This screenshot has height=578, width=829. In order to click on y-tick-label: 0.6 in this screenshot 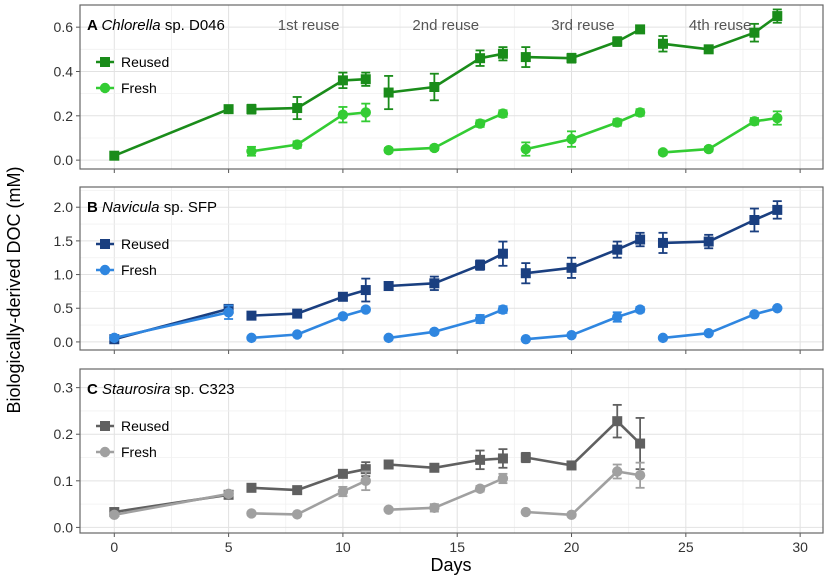, I will do `click(64, 27)`.